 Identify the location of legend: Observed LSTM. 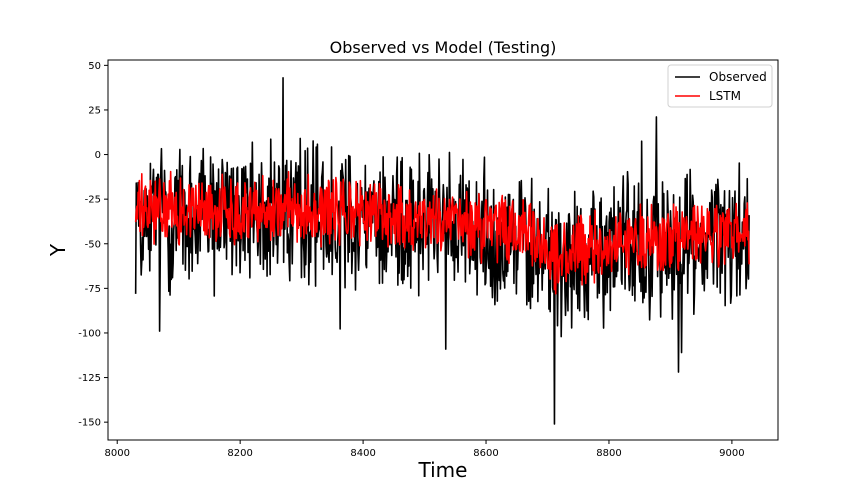
(720, 86).